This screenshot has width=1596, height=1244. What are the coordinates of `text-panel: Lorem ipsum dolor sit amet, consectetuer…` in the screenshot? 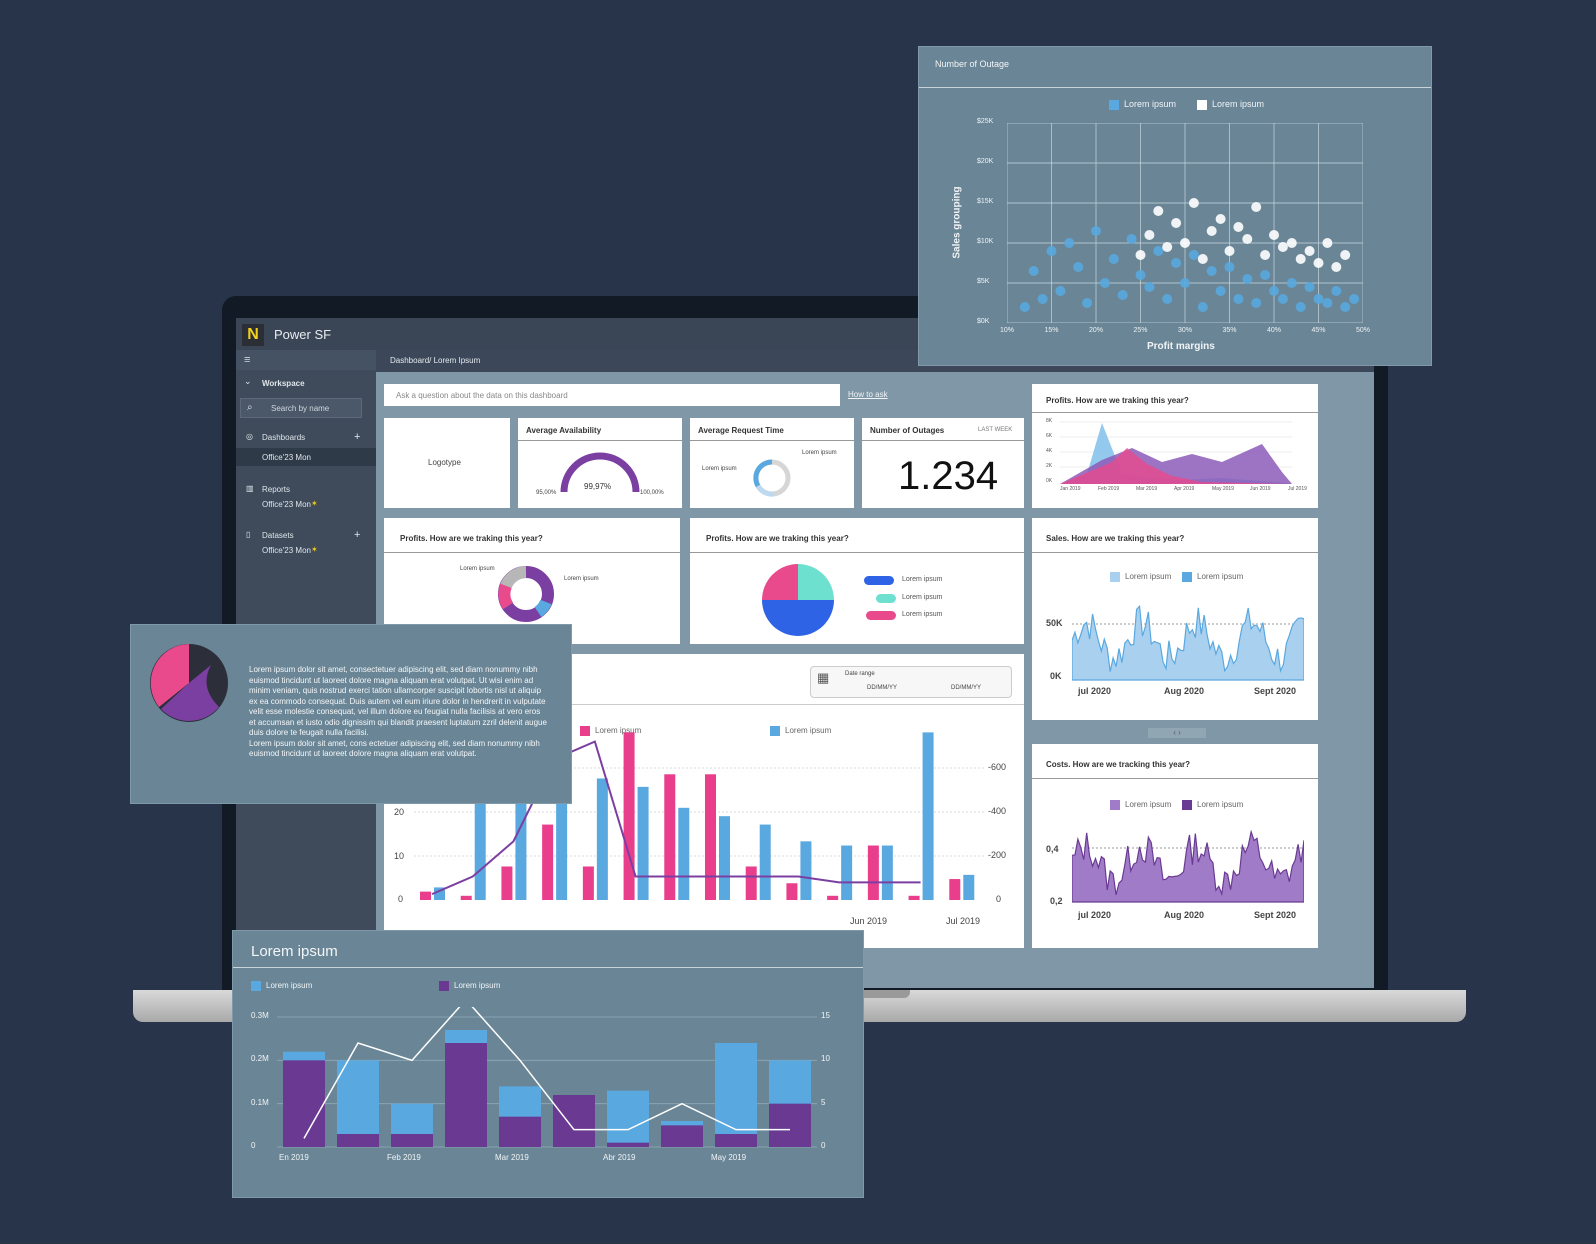 It's located at (351, 714).